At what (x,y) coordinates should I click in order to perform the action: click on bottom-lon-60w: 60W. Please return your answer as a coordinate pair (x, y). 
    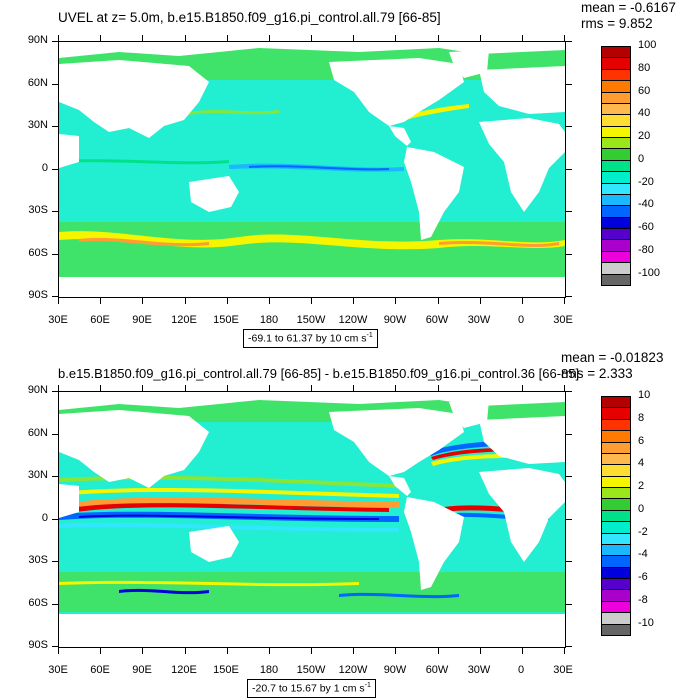
    Looking at the image, I should click on (437, 670).